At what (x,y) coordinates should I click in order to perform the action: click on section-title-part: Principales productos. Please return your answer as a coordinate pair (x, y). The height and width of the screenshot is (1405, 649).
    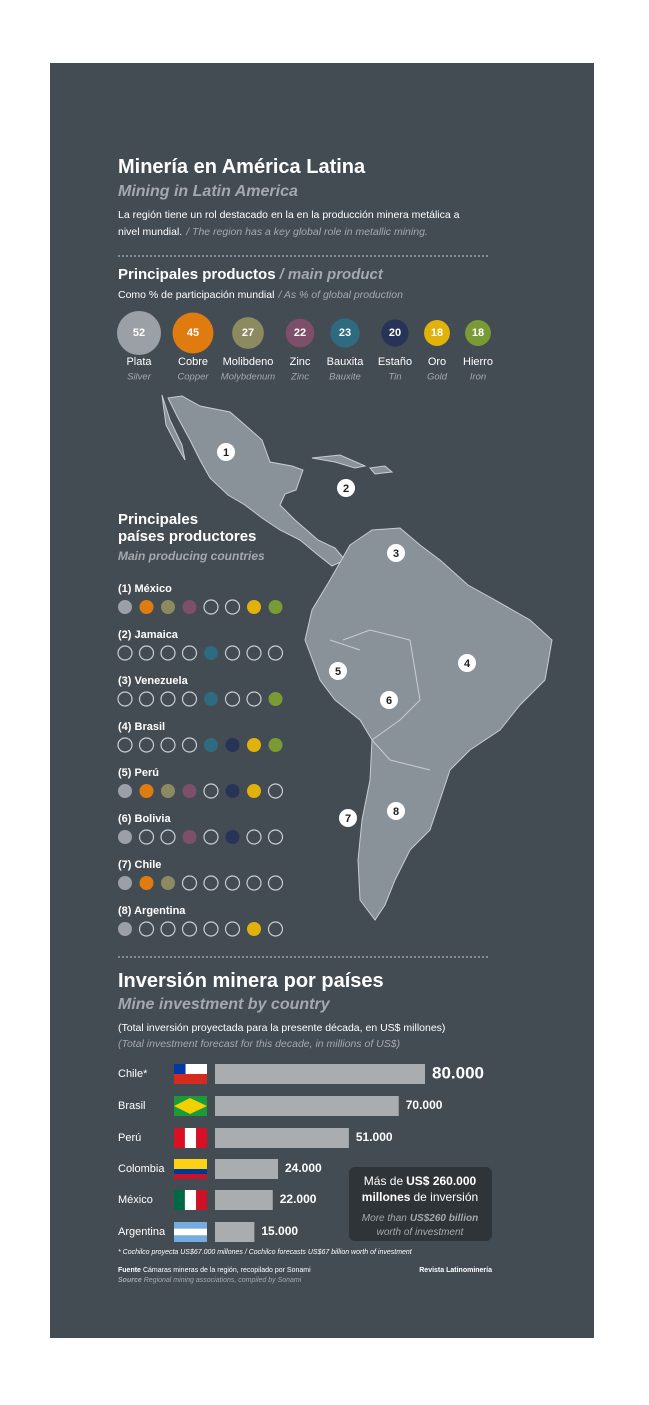
    Looking at the image, I should click on (197, 274).